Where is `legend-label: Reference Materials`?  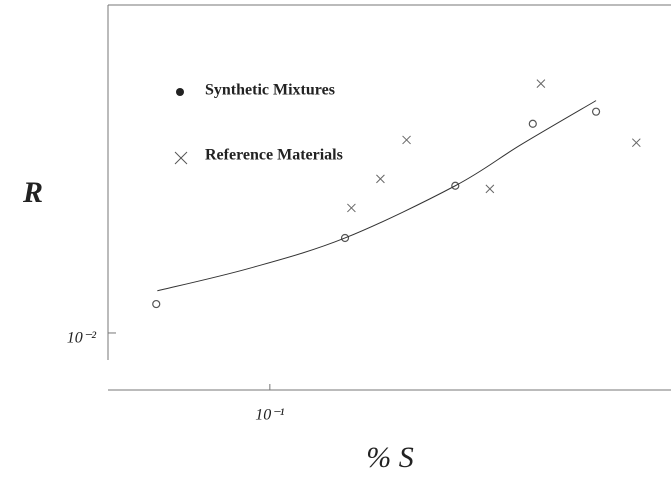 legend-label: Reference Materials is located at coordinates (274, 155).